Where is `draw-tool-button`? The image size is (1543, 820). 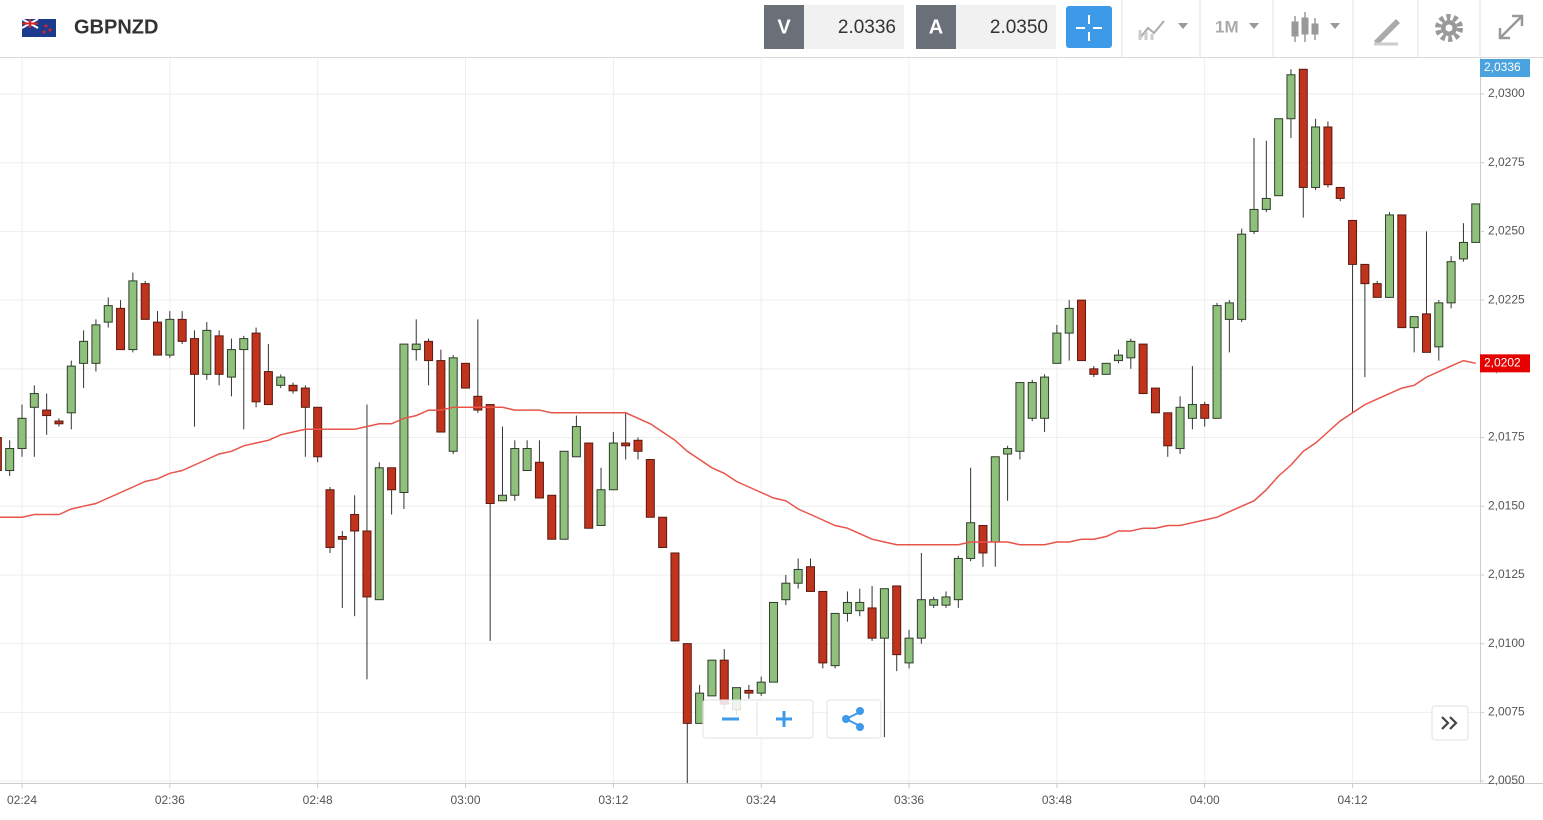 draw-tool-button is located at coordinates (1387, 32).